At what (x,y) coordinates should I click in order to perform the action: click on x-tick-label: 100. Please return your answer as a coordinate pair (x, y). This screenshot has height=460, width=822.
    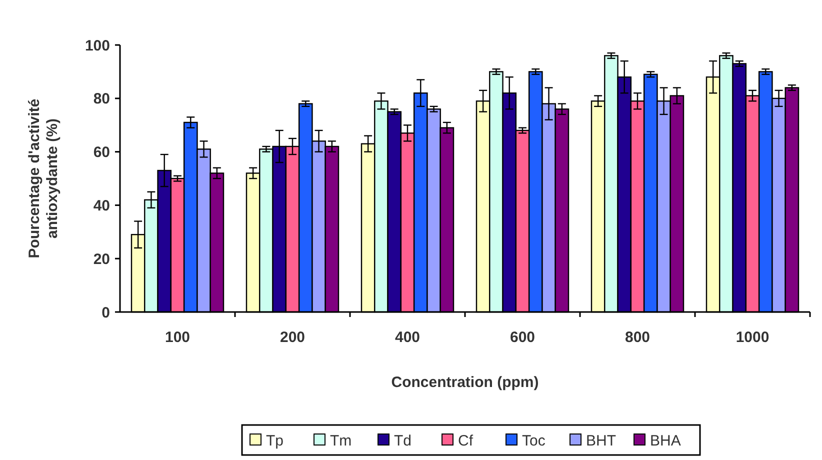
    Looking at the image, I should click on (177, 337).